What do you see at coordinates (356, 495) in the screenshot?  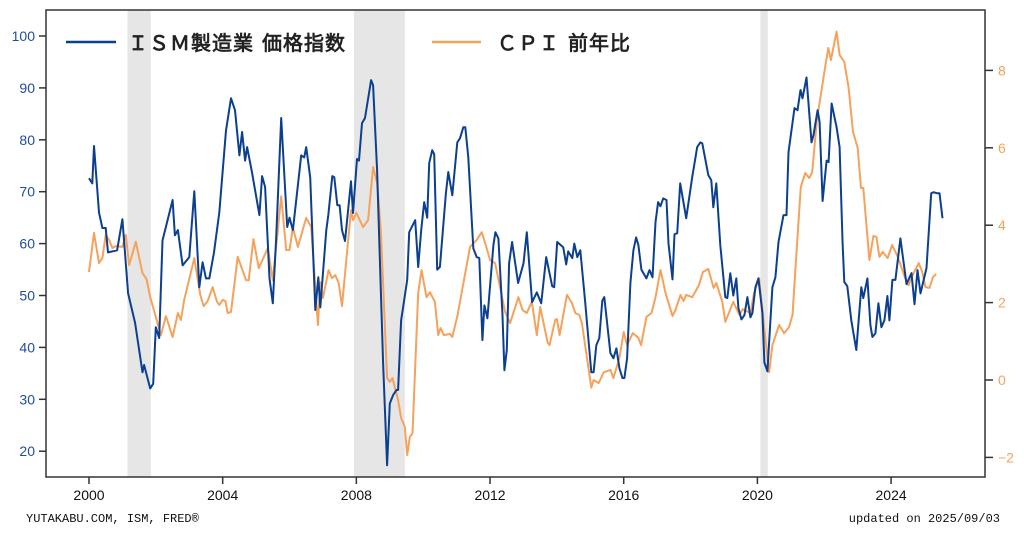 I see `x-tick-label: 2008` at bounding box center [356, 495].